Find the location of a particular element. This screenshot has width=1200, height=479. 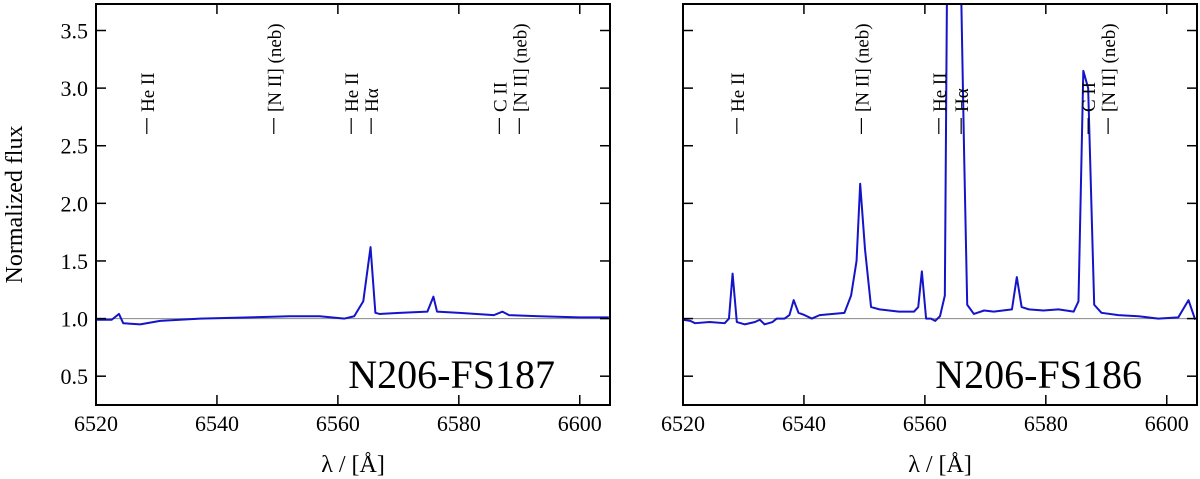

y-tick-label: 3.0 is located at coordinates (75, 88).